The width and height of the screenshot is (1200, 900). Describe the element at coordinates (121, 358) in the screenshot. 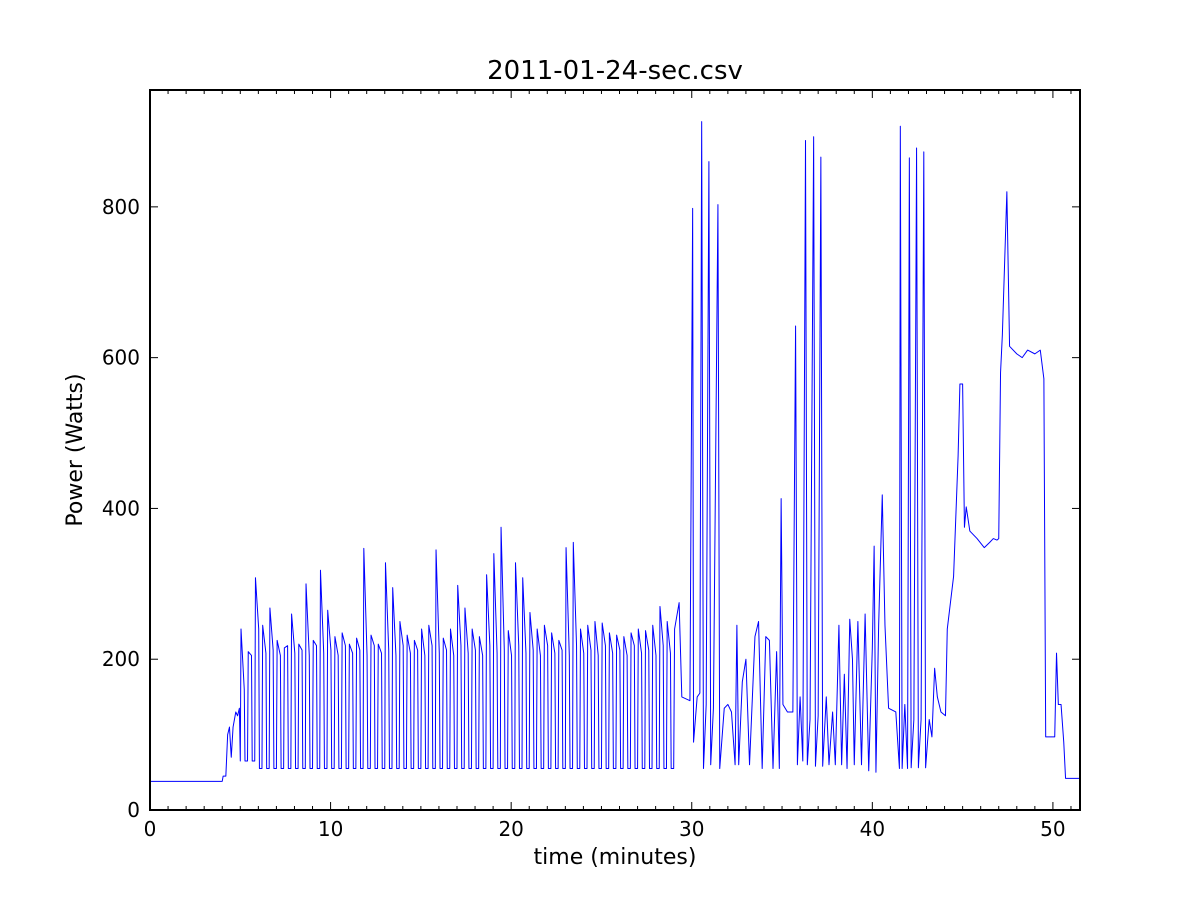

I see `y-tick-label: 600` at that location.